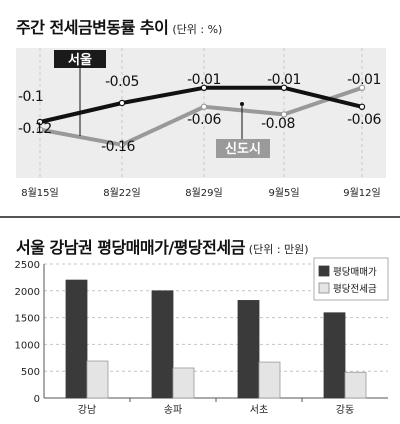 Image resolution: width=400 pixels, height=424 pixels. I want to click on x-tick-label: 8월22일, so click(122, 193).